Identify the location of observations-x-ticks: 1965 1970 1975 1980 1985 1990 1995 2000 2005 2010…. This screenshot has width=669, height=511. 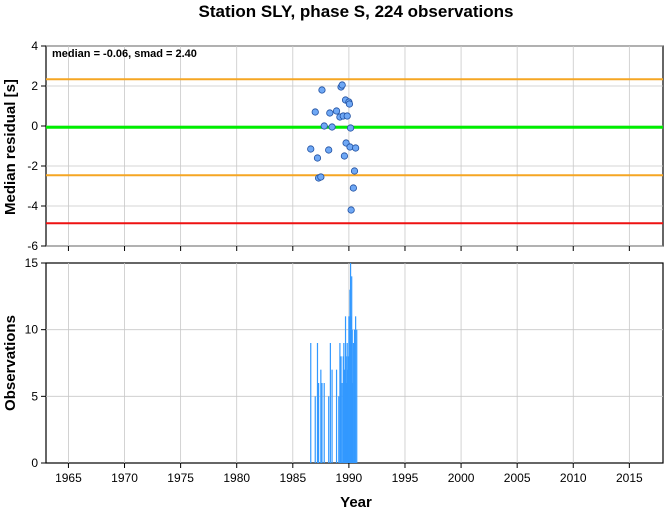
(349, 474).